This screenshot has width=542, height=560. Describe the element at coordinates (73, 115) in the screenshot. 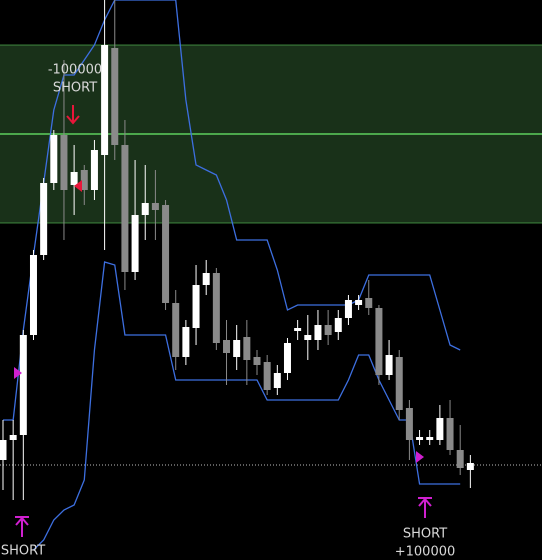

I see `short-arrow` at that location.